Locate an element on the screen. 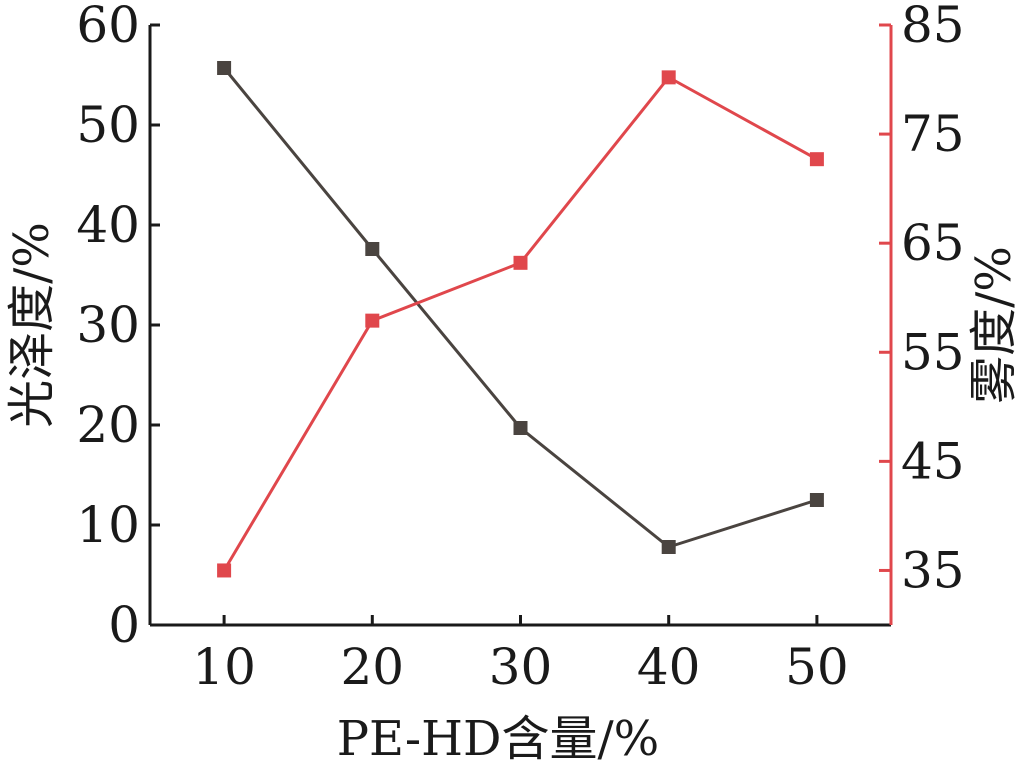 The height and width of the screenshot is (763, 1033). left-y-tick-label: 10 is located at coordinates (108, 525).